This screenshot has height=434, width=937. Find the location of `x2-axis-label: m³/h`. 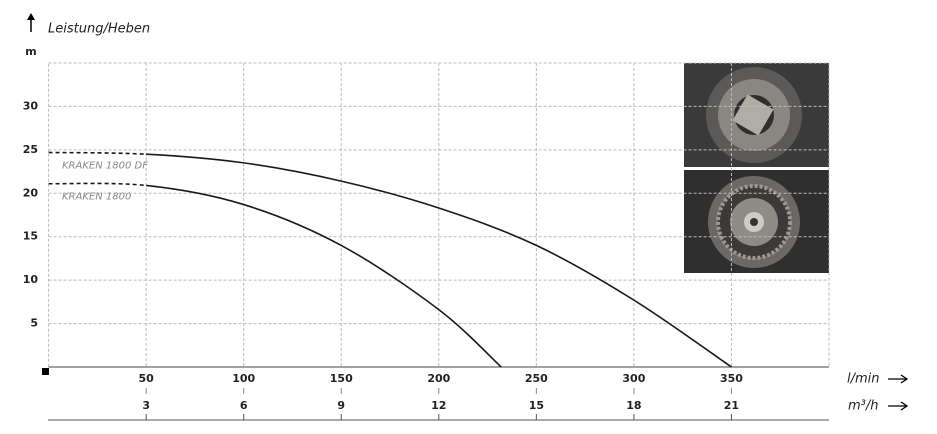

x2-axis-label: m³/h is located at coordinates (863, 406).